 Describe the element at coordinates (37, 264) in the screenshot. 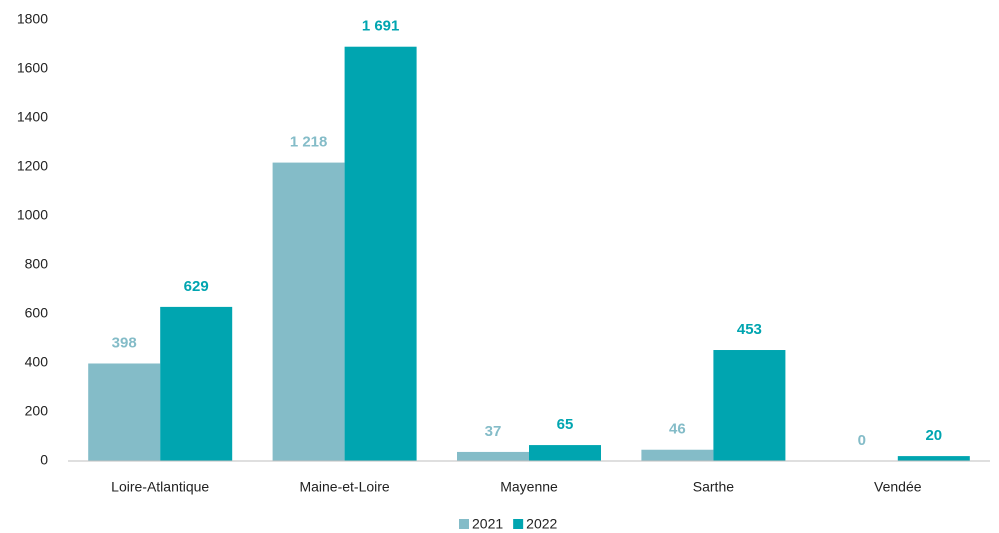

I see `y-tick-label: 800` at that location.